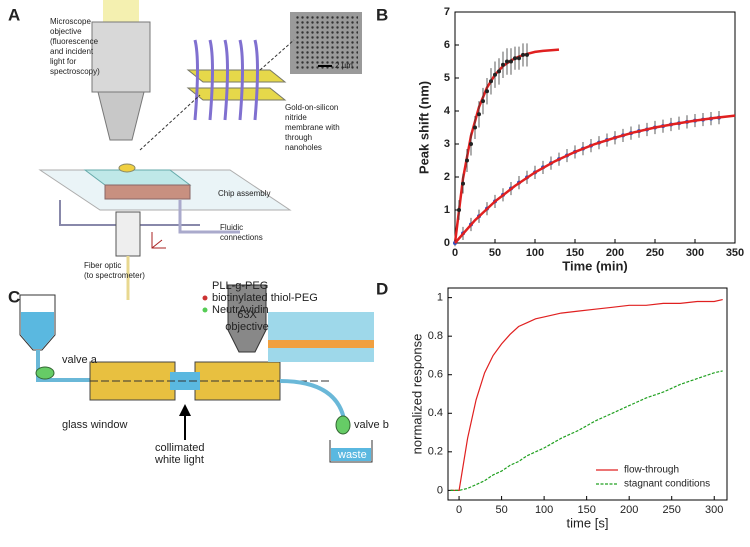 The width and height of the screenshot is (750, 547). Describe the element at coordinates (114, 270) in the screenshot. I see `label-group: Fiber optic(to spectrometer)` at that location.